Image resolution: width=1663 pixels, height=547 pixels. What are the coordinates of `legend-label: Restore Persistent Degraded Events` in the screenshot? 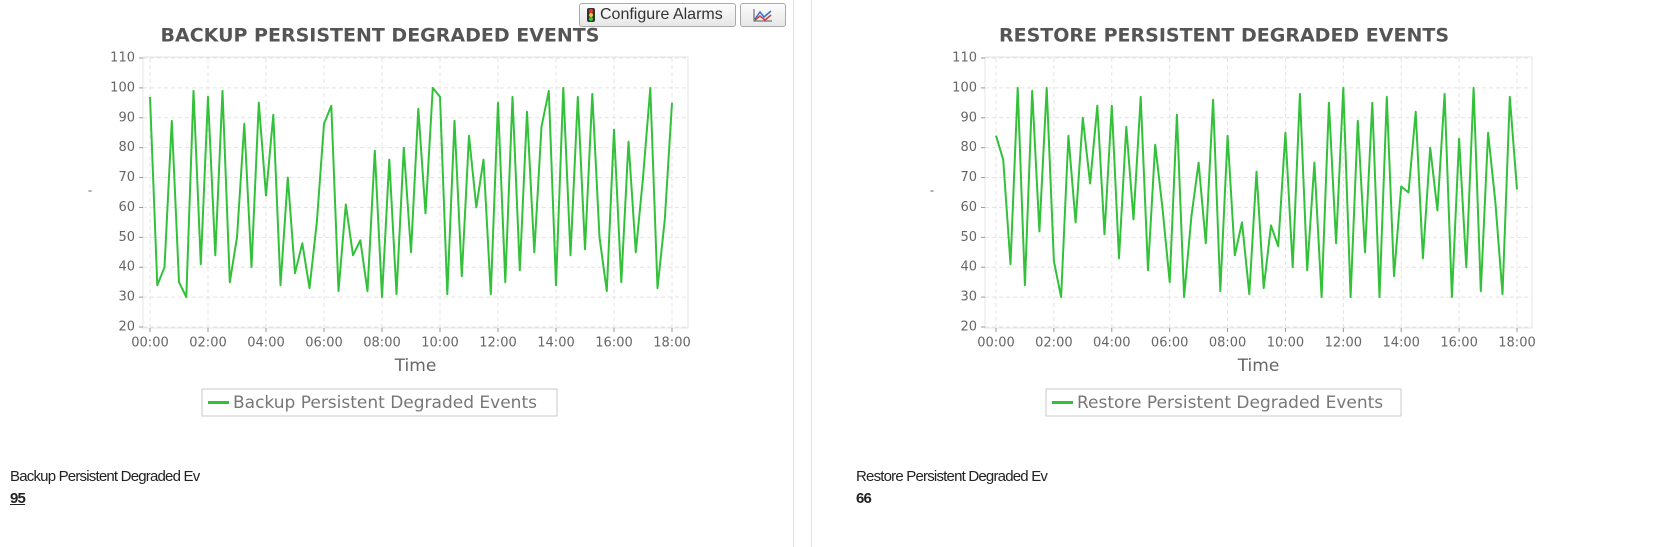 It's located at (1230, 403).